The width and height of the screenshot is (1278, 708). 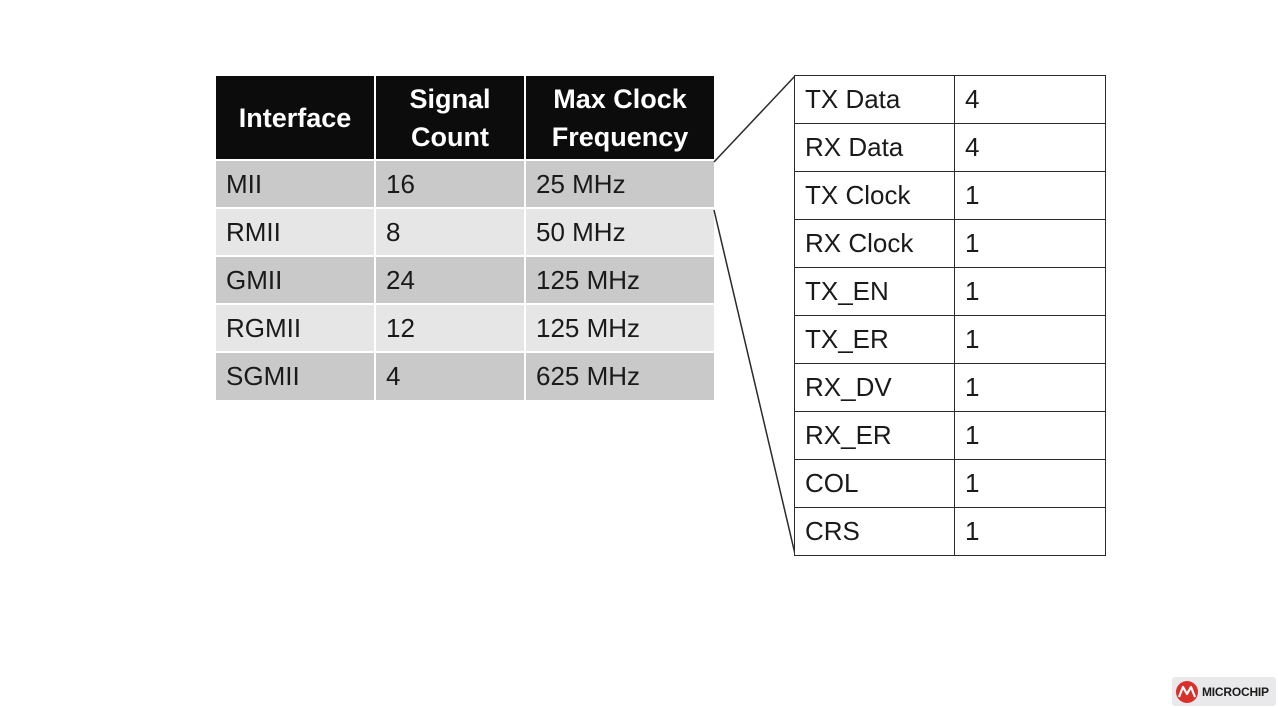 I want to click on signal-row: RX_DV 1, so click(x=950, y=387).